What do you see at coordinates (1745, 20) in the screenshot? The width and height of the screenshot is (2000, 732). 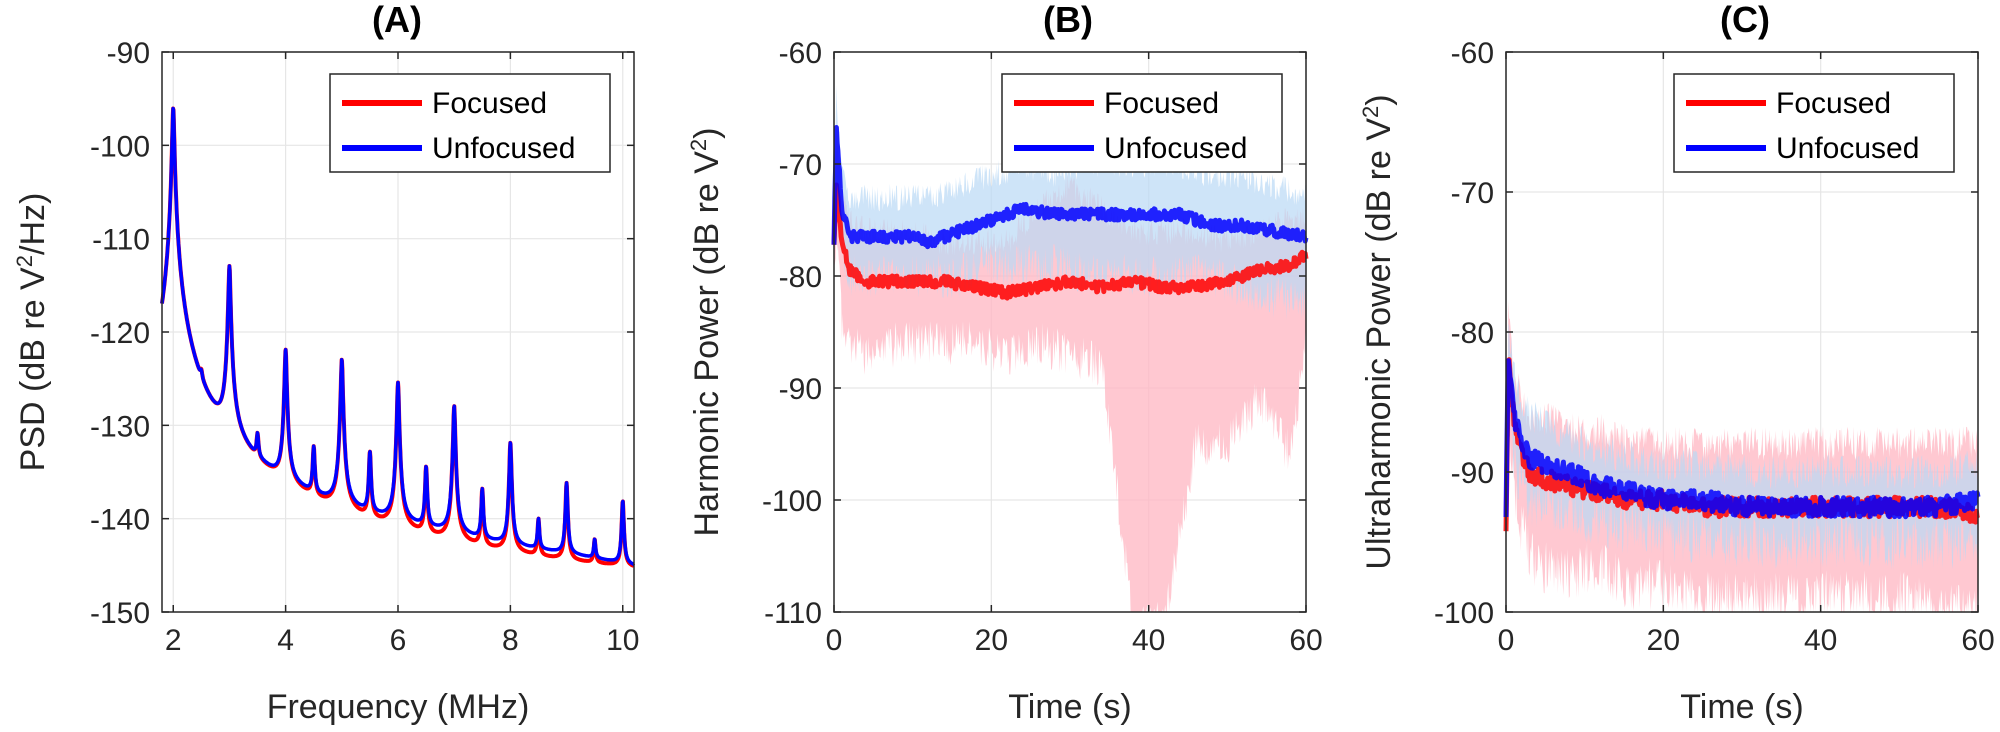 I see `chart-title: (C)` at bounding box center [1745, 20].